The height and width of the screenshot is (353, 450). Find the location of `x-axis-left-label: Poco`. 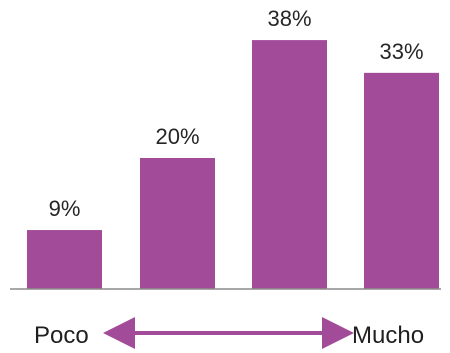

x-axis-left-label: Poco is located at coordinates (61, 335).